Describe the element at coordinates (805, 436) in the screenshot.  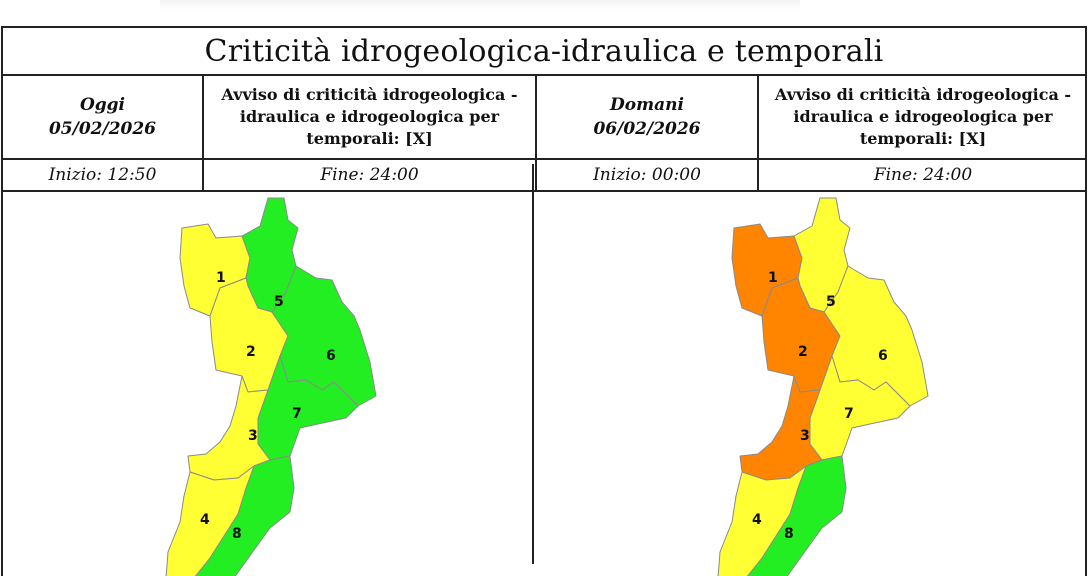
I see `tomorrow-zone-label-3: 3` at that location.